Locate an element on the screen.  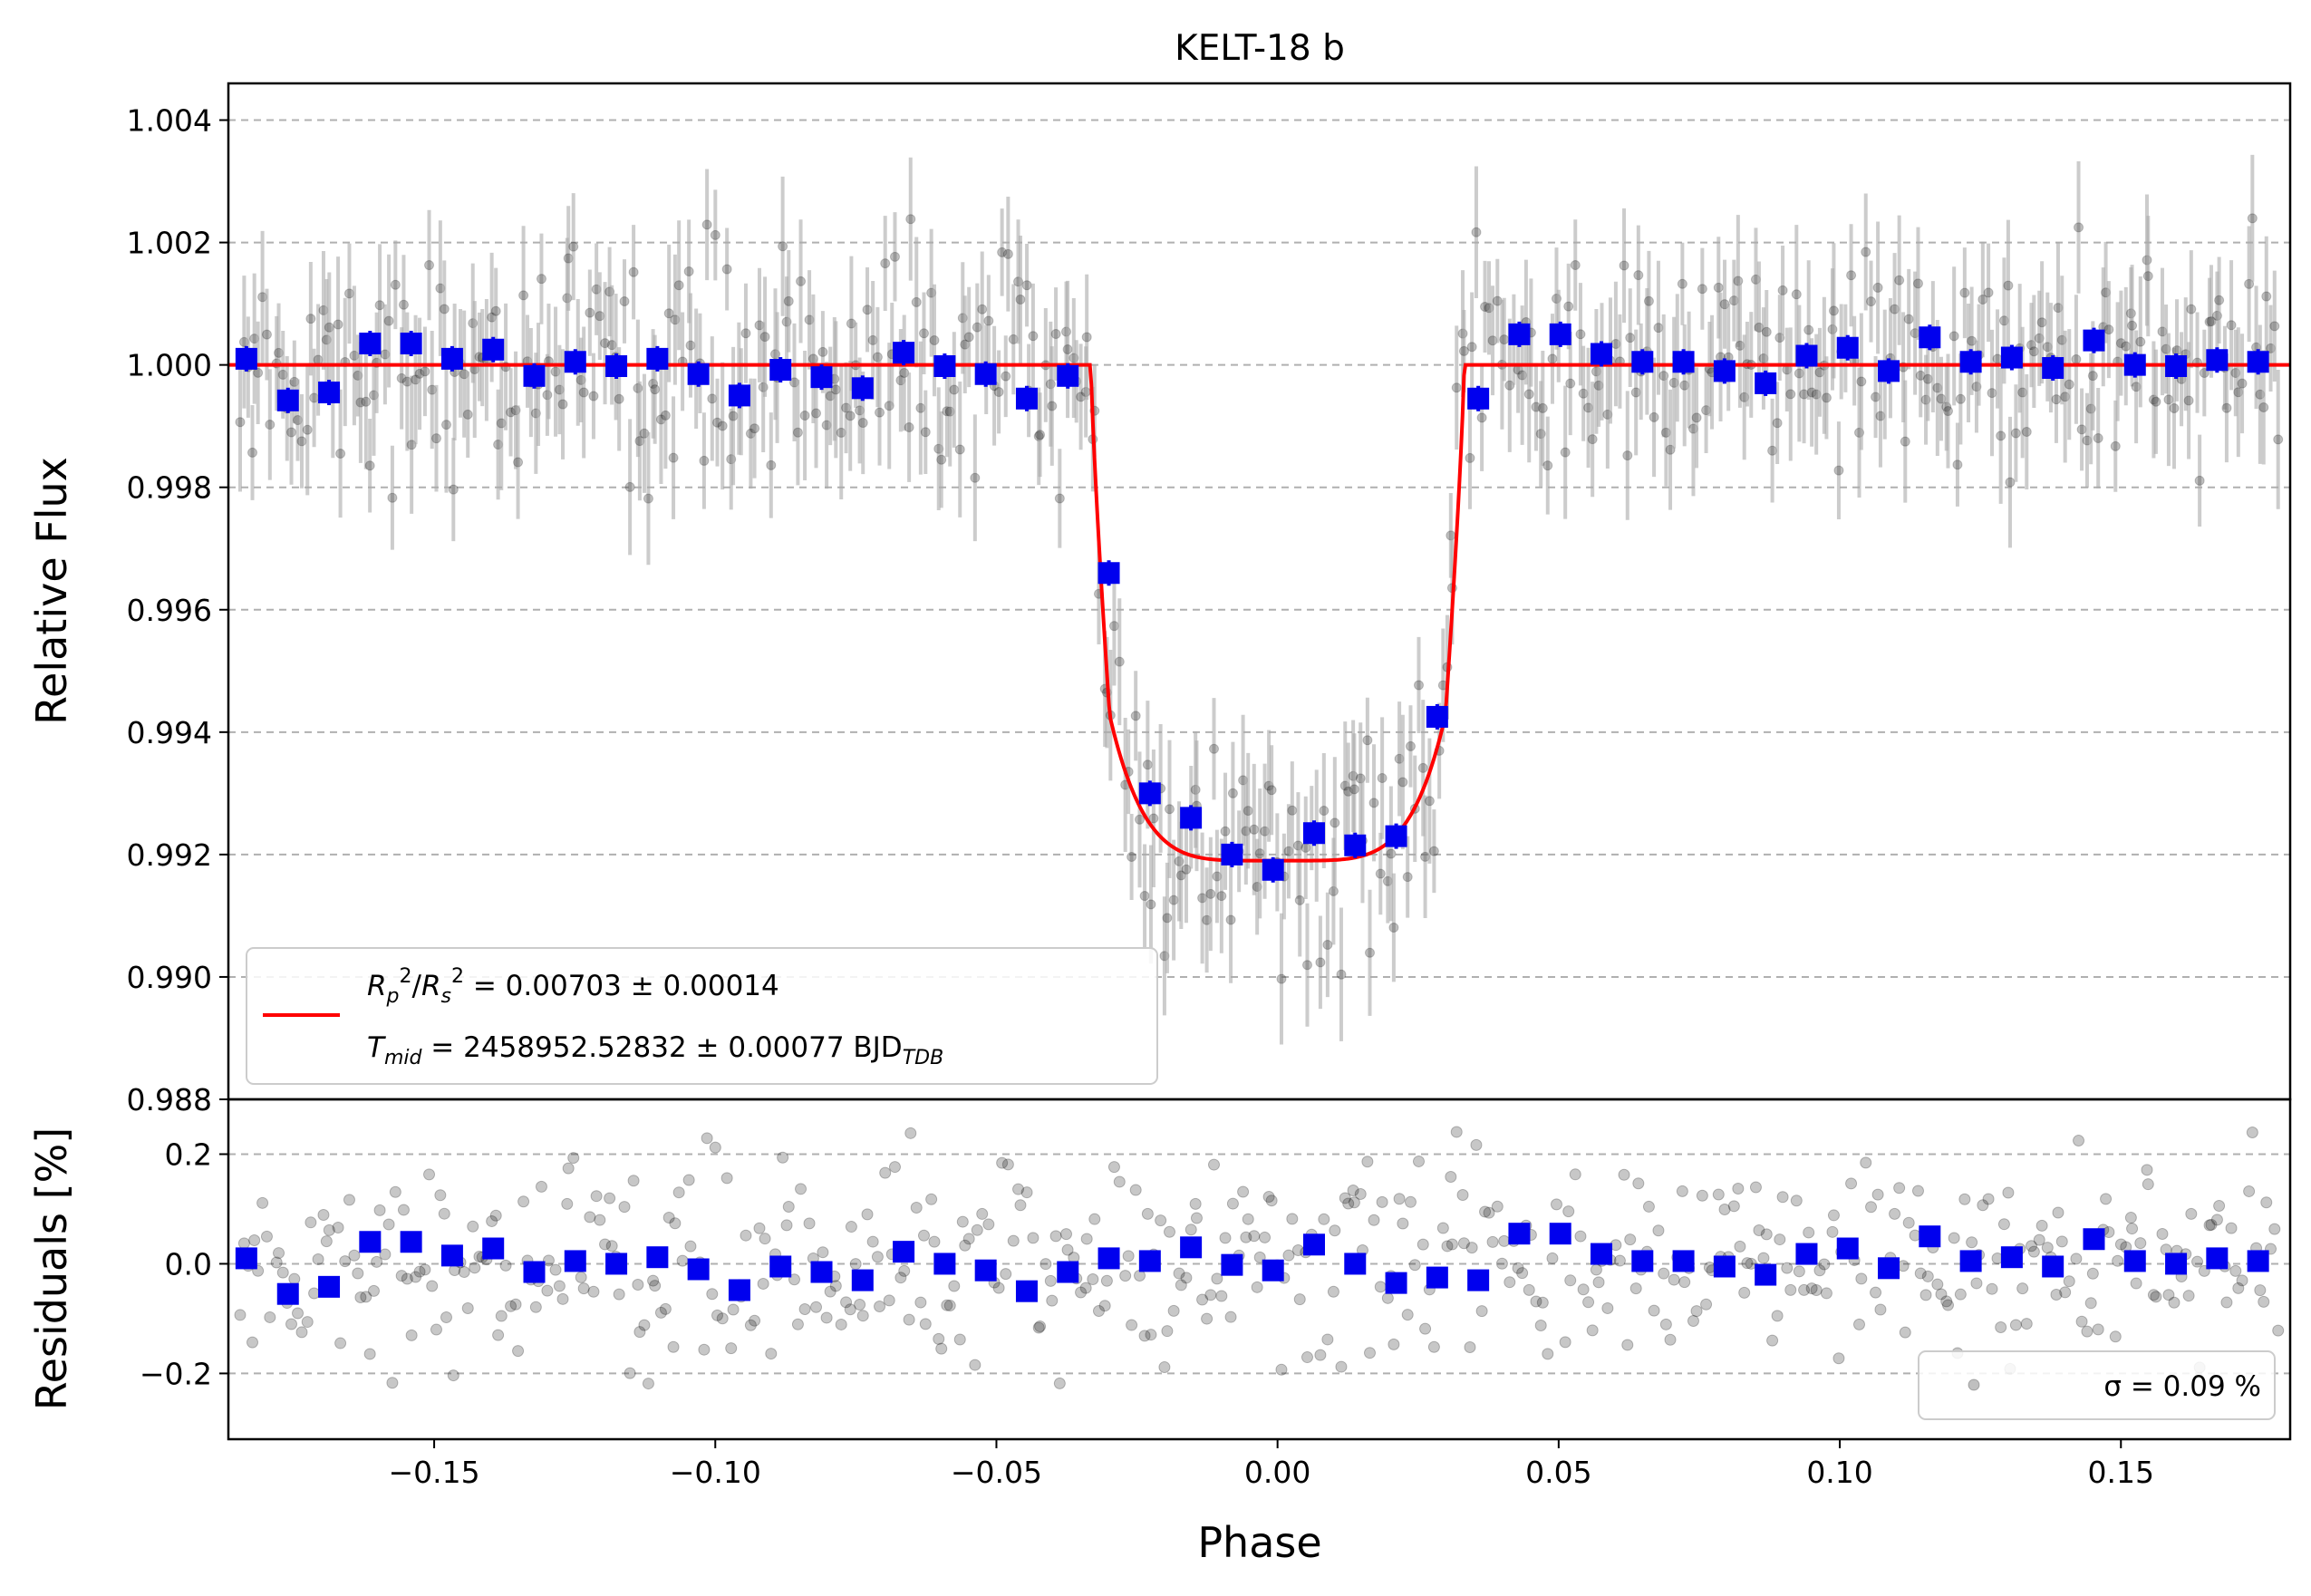
residuals-raw-points is located at coordinates (1259, 1258).